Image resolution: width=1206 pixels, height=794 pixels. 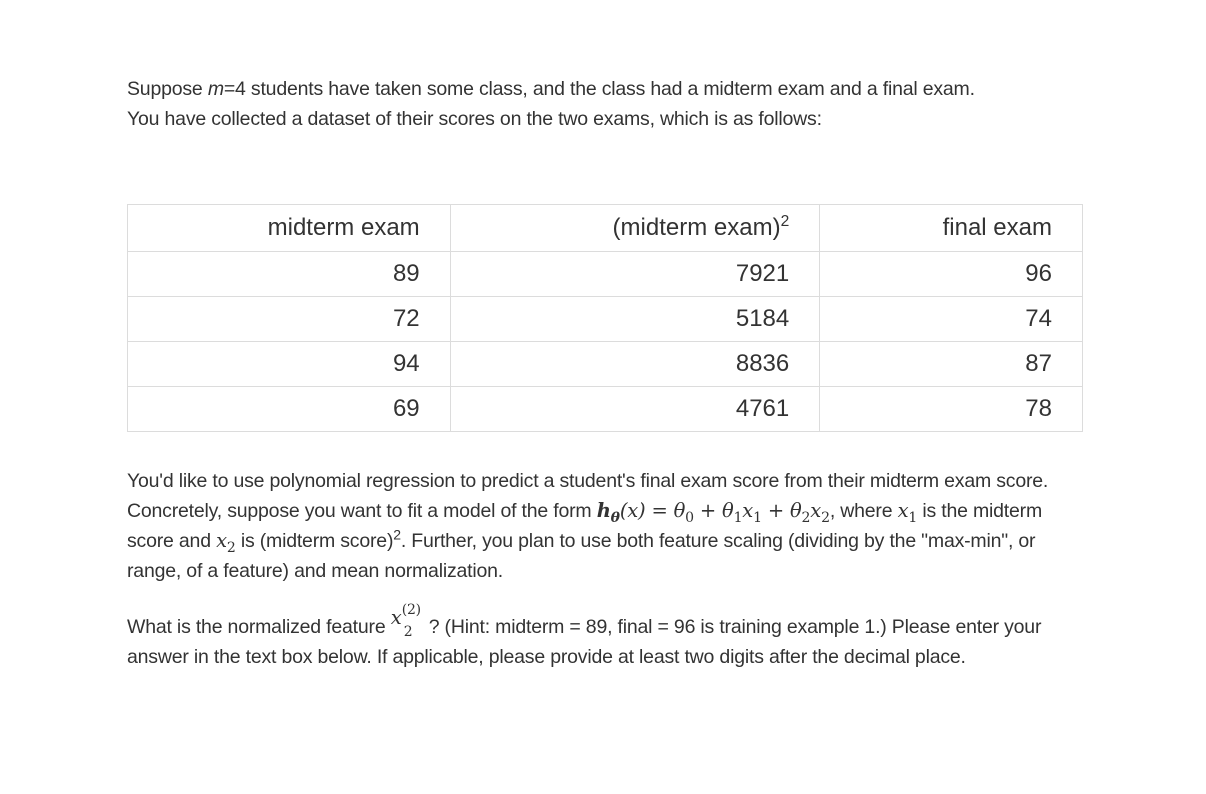 I want to click on x2-variable: x2, so click(x=226, y=542).